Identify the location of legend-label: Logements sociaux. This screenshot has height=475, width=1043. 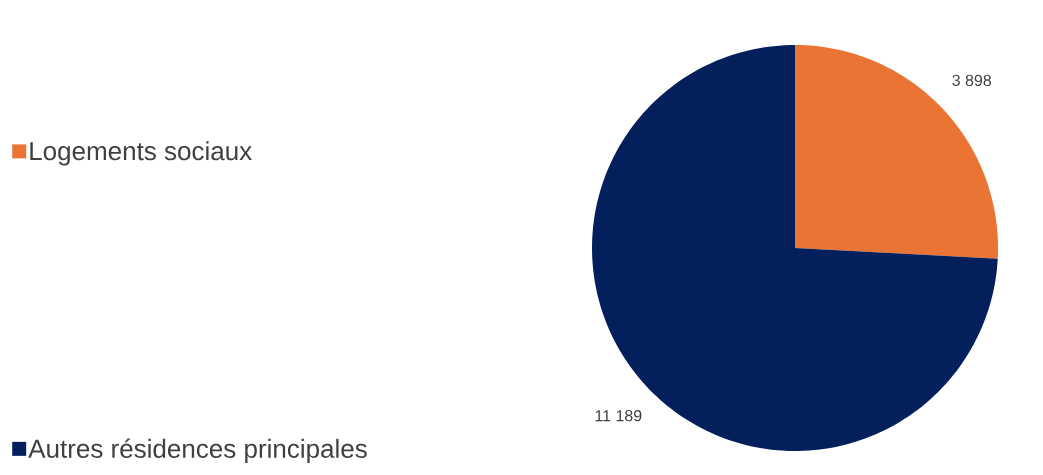
(141, 153).